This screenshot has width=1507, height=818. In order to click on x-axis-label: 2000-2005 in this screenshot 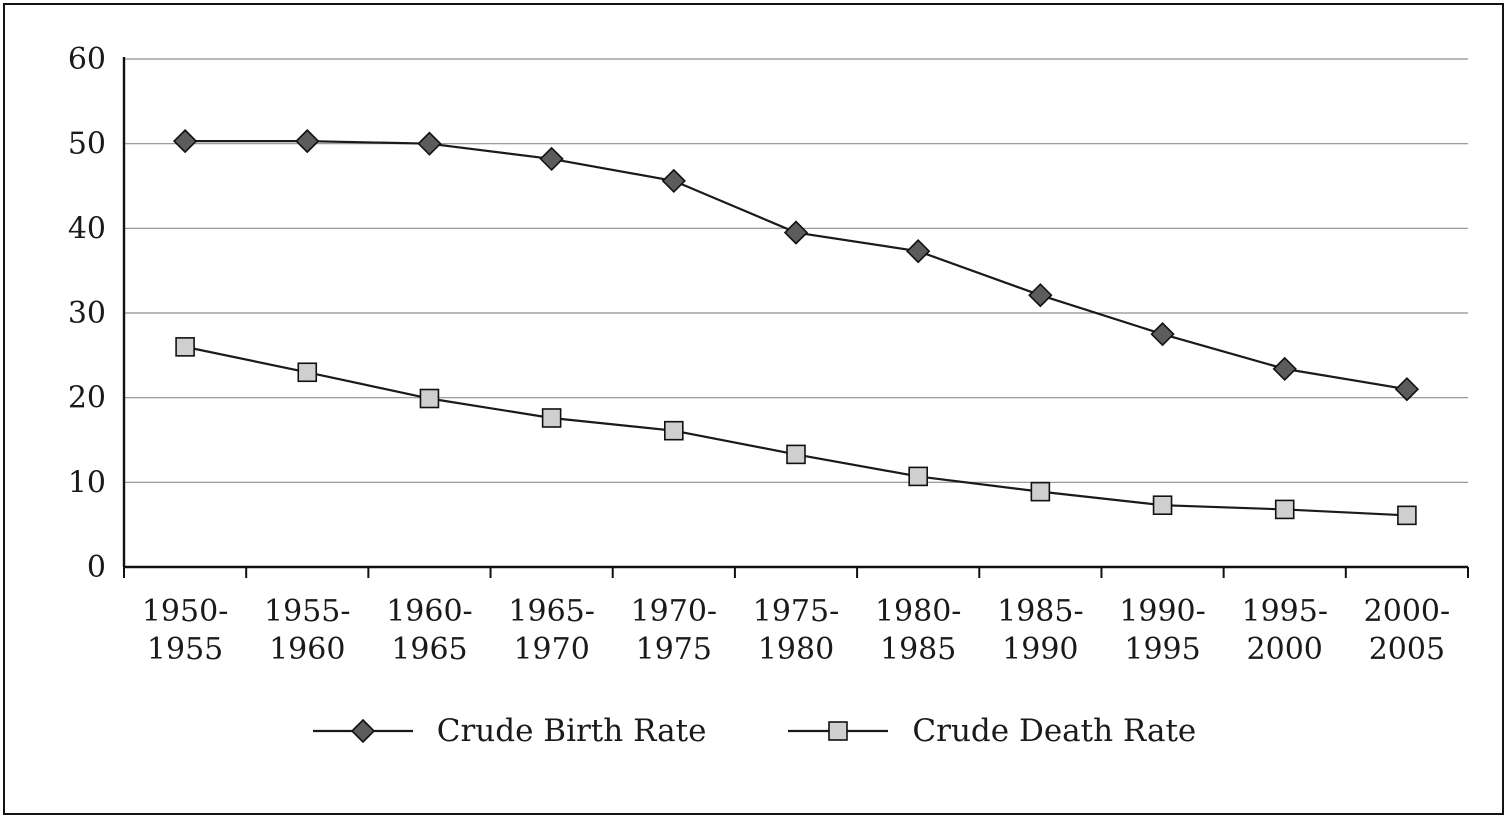, I will do `click(1407, 630)`.